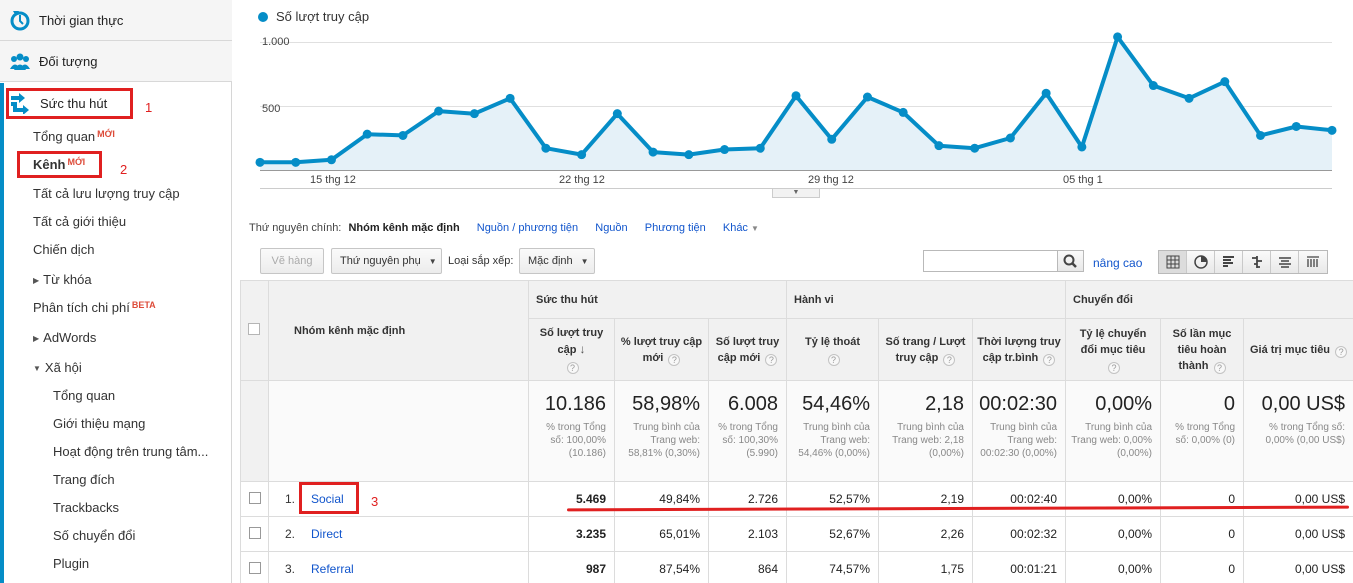  Describe the element at coordinates (571, 349) in the screenshot. I see `column-header-visits: Số lượt truy cập ↓?` at that location.